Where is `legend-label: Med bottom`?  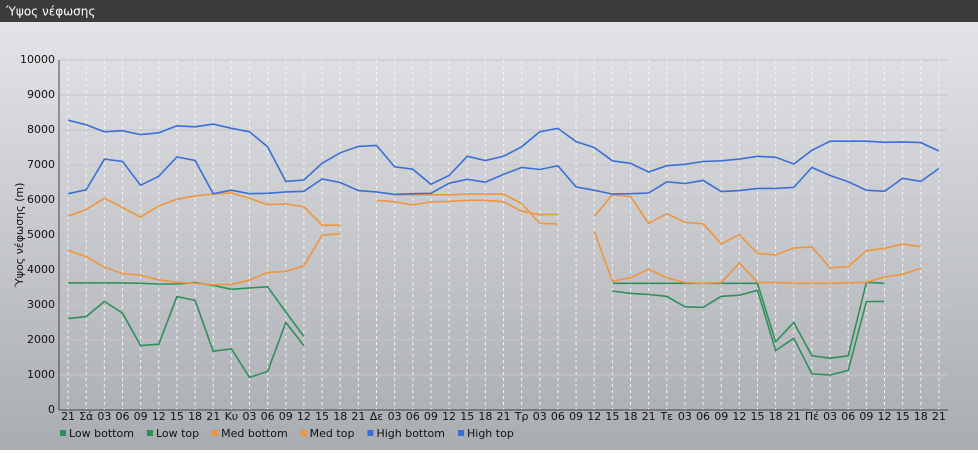
legend-label: Med bottom is located at coordinates (254, 433).